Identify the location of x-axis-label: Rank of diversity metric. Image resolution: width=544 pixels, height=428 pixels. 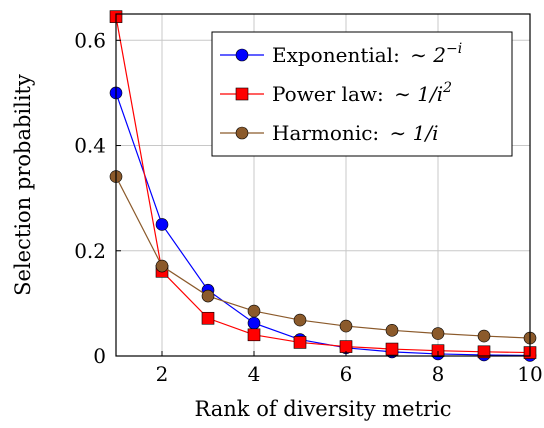
(322, 409).